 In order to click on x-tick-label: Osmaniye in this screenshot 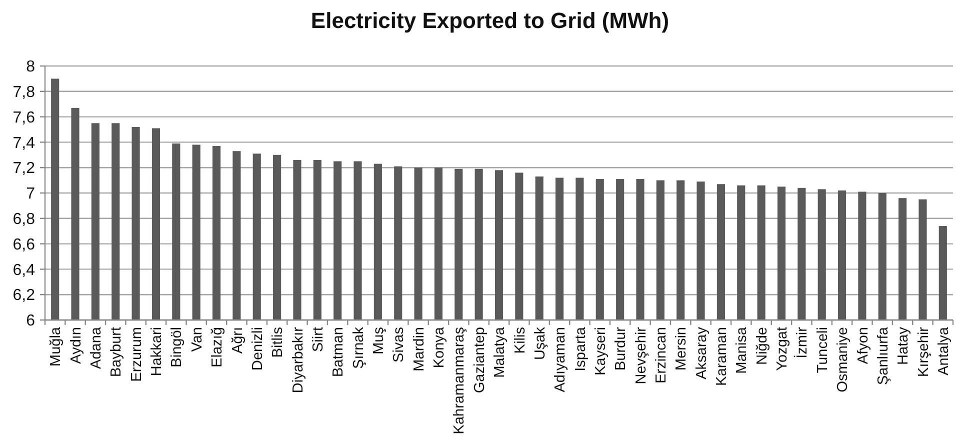, I will do `click(843, 359)`.